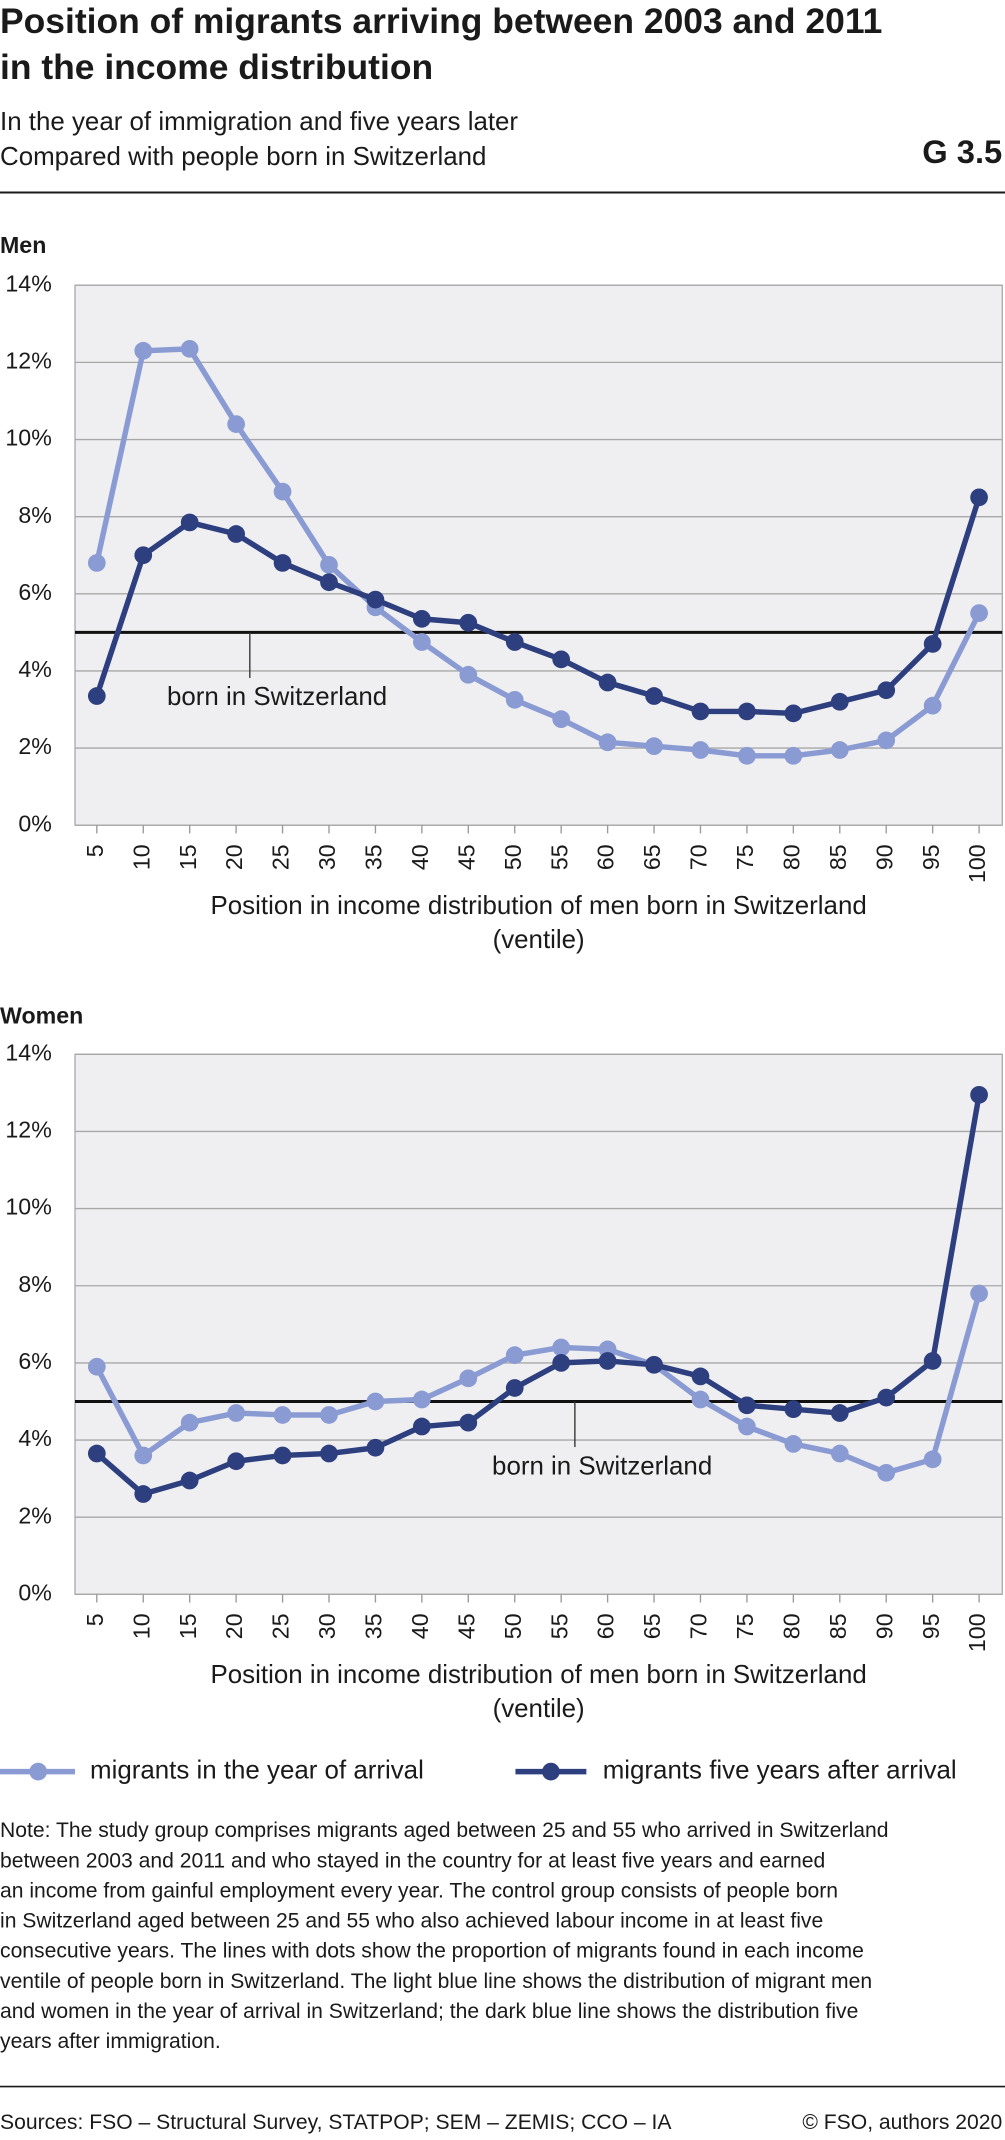 This screenshot has height=2140, width=1005. I want to click on y-tick-label: 4%, so click(35, 1438).